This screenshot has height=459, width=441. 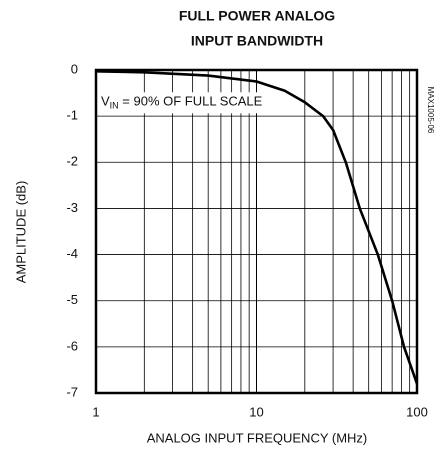 I want to click on x-tick-label: 10, so click(x=256, y=411).